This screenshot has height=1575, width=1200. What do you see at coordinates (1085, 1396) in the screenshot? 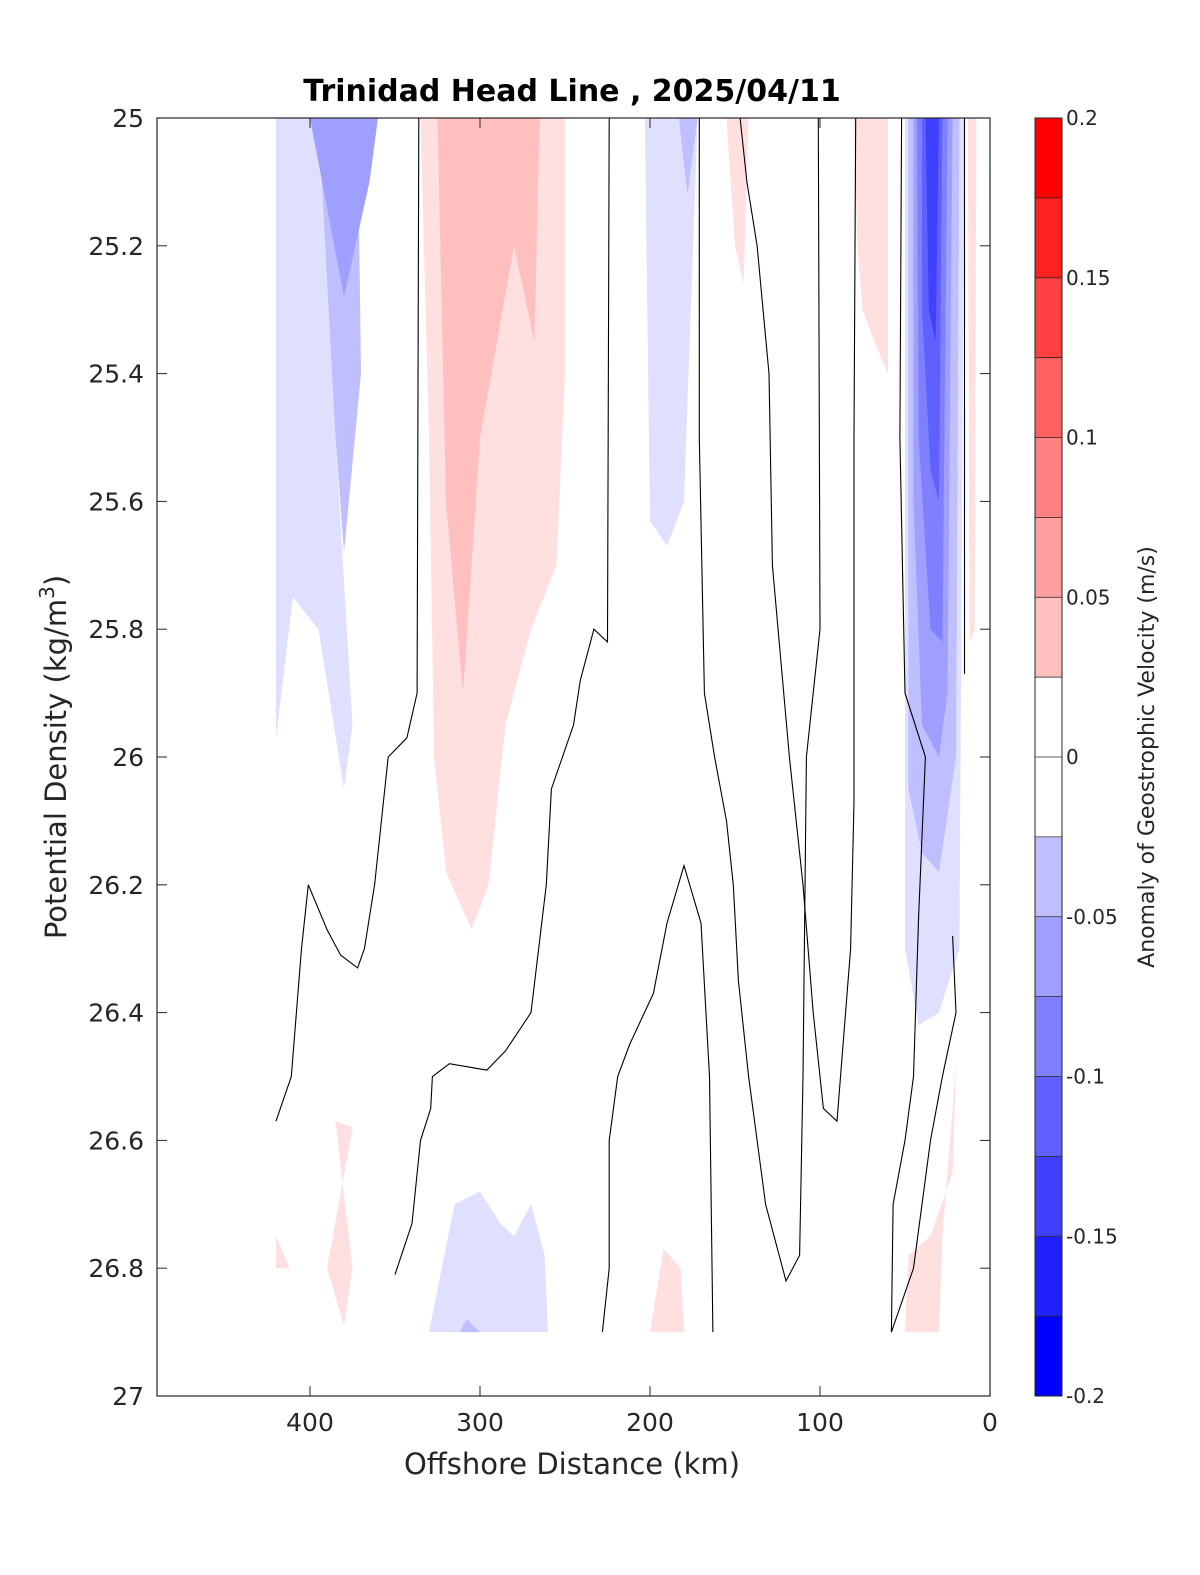
I see `colorbar-tick-label: -0.2` at bounding box center [1085, 1396].